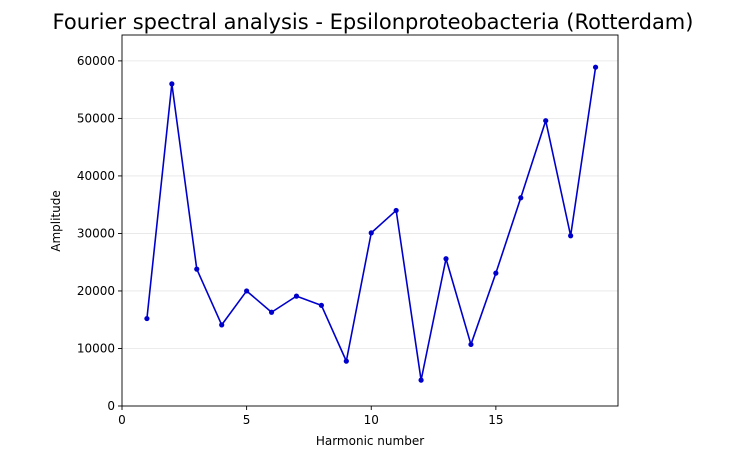  I want to click on x-axis-title: Harmonic number, so click(370, 441).